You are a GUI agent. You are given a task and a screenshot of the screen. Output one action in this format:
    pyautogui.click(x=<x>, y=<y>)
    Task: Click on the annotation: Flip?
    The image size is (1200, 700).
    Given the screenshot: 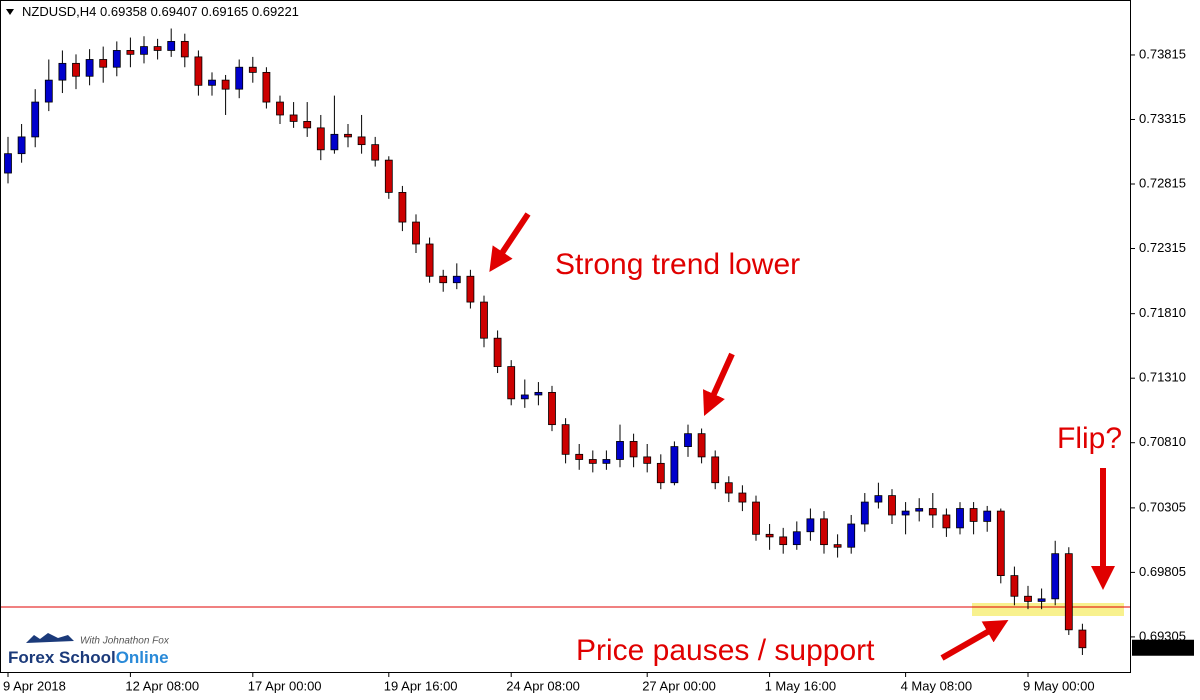 What is the action you would take?
    pyautogui.click(x=1089, y=438)
    